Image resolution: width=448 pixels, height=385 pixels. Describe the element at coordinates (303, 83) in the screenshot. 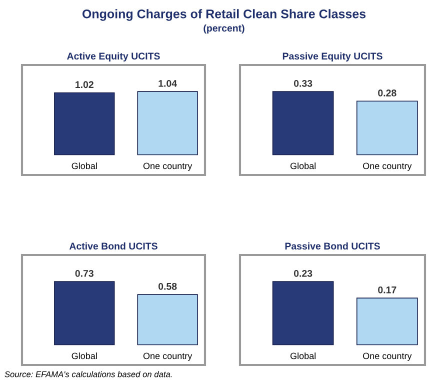

I see `data-label: 0.33` at that location.